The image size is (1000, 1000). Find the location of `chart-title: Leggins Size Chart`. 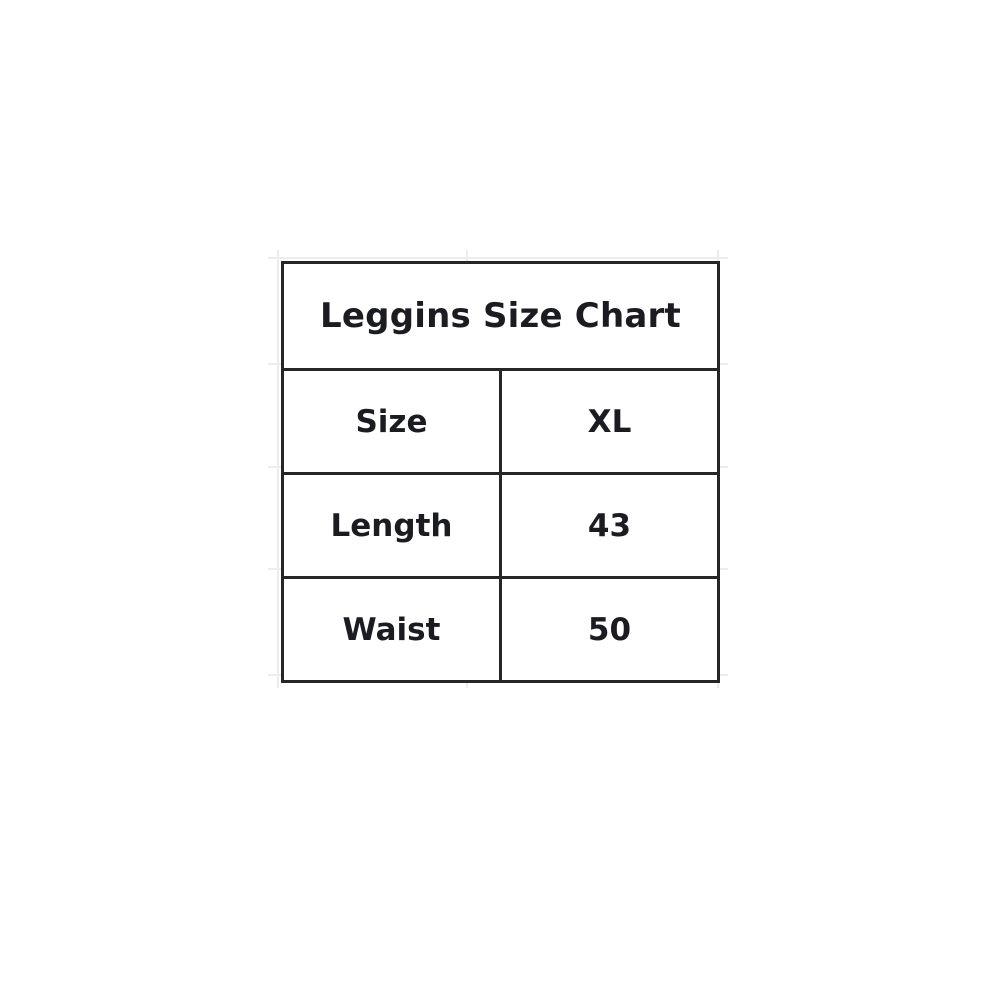

chart-title: Leggins Size Chart is located at coordinates (500, 316).